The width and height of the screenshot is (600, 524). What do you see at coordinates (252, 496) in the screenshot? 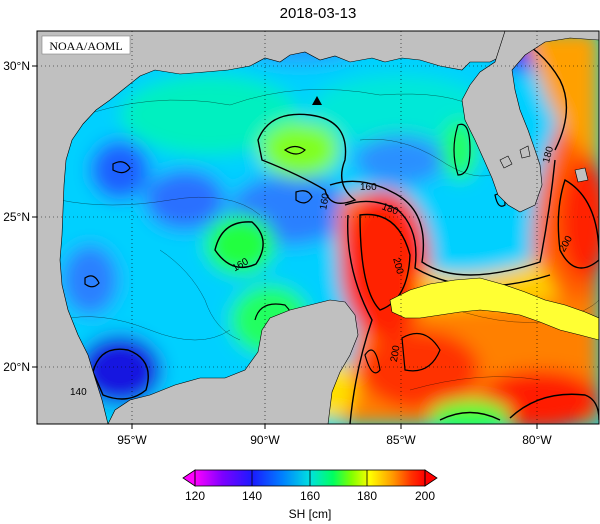
I see `colorbar-tick-label: 140` at bounding box center [252, 496].